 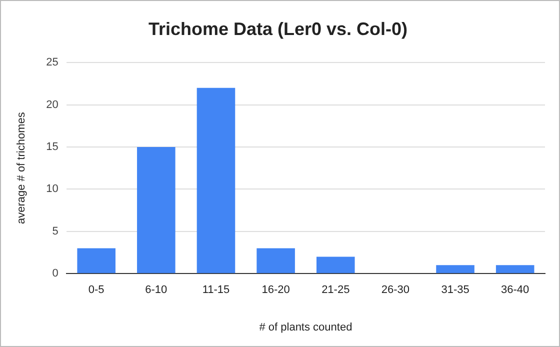 I want to click on x-tick-label: 26-30, so click(x=395, y=290).